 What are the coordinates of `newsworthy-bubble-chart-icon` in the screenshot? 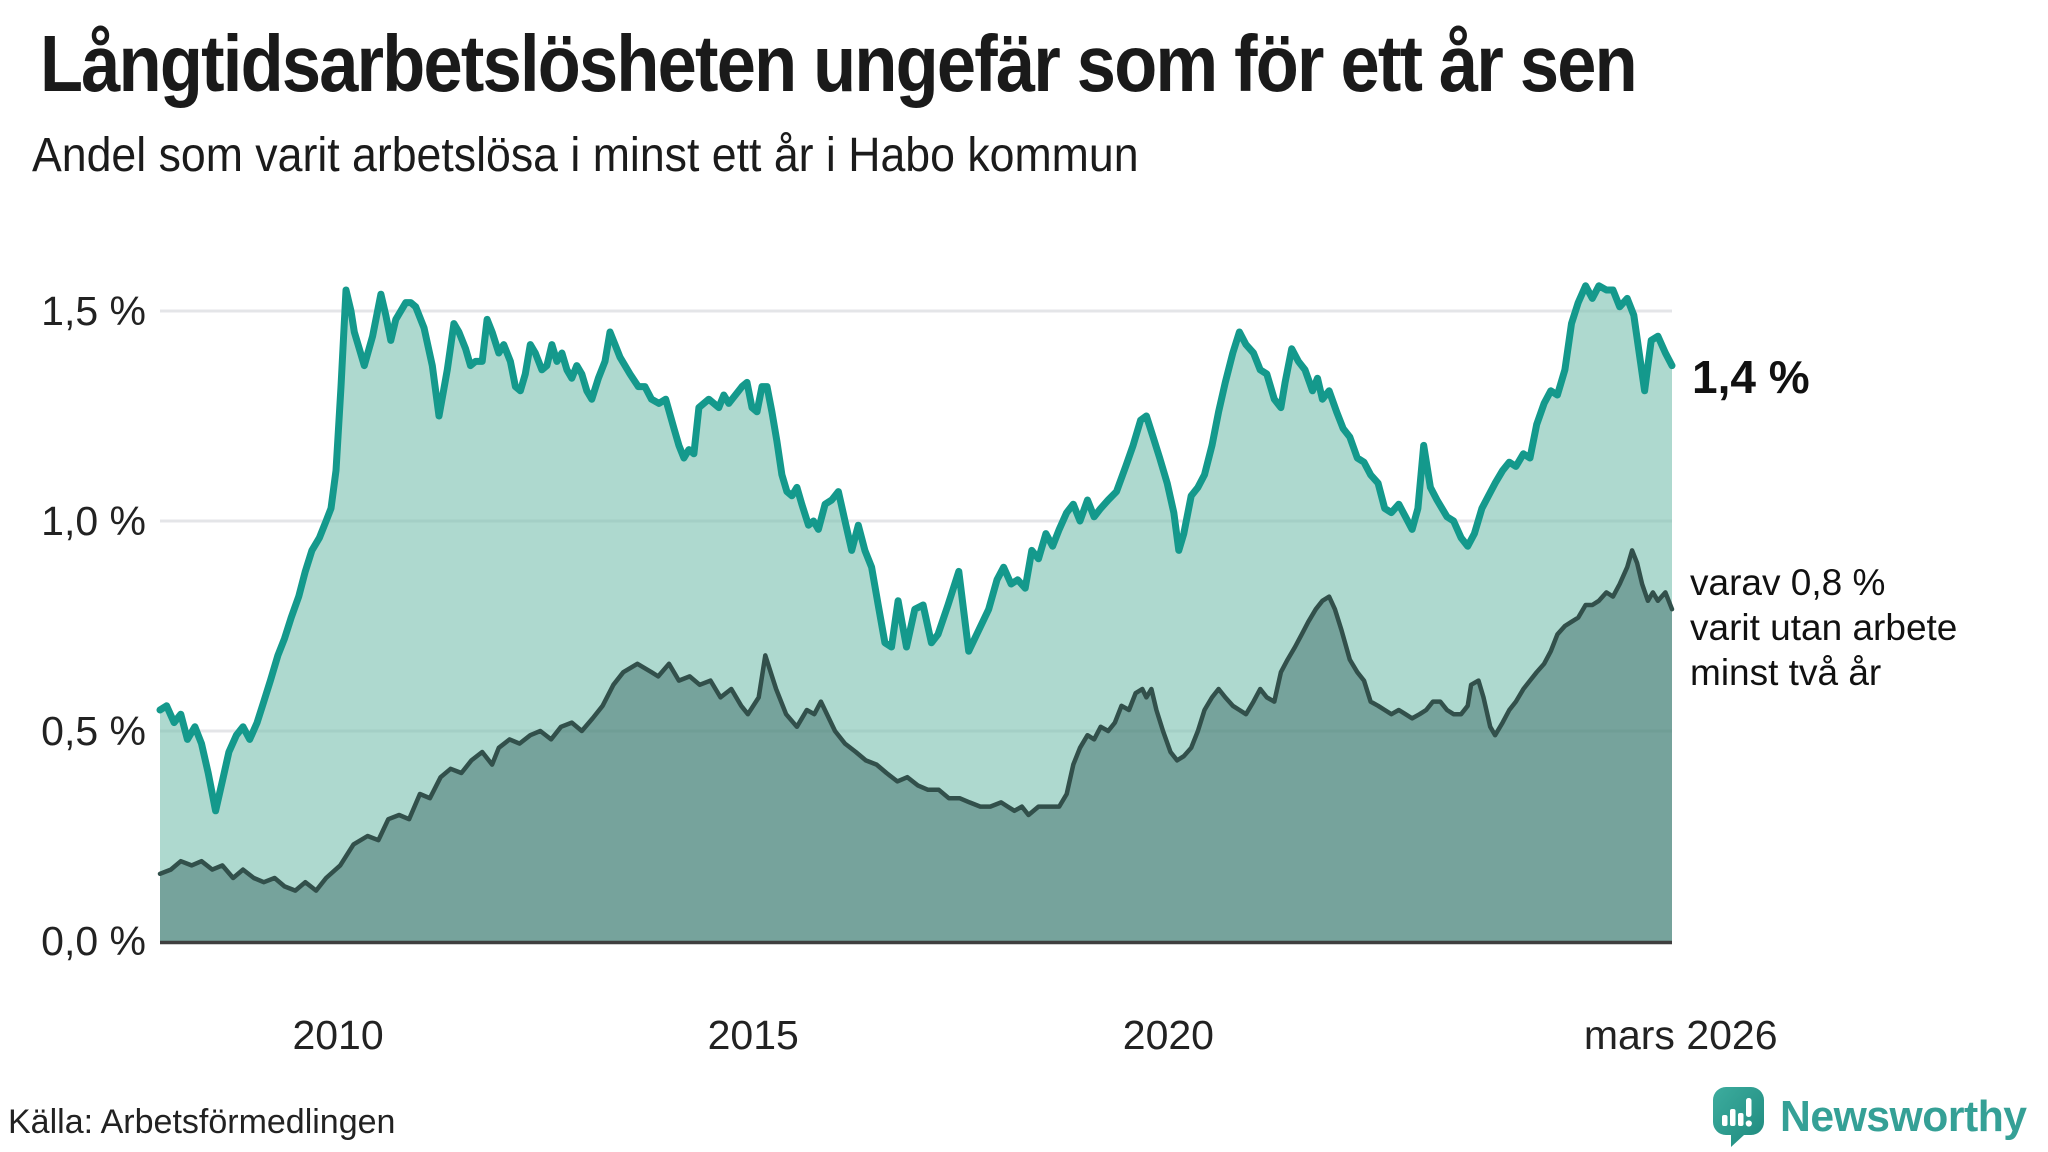 It's located at (1738, 1117).